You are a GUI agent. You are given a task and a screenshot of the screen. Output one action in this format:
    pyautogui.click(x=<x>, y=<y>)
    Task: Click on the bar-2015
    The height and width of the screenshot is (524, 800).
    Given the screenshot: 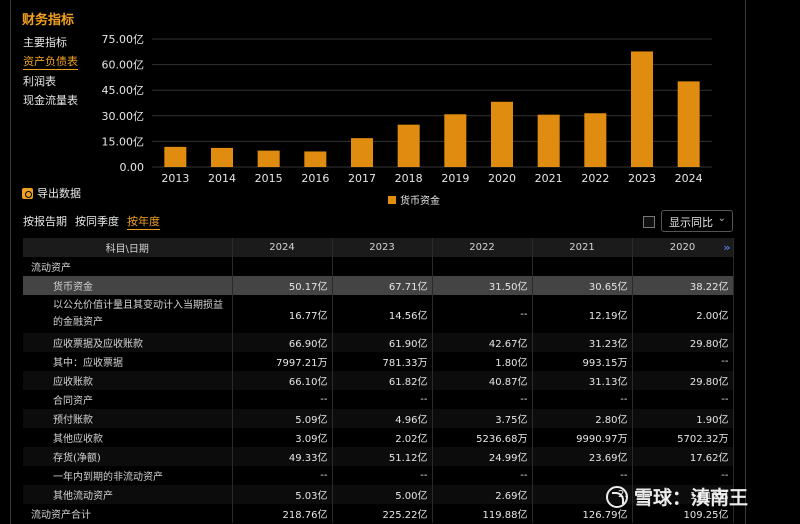 What is the action you would take?
    pyautogui.click(x=268, y=158)
    